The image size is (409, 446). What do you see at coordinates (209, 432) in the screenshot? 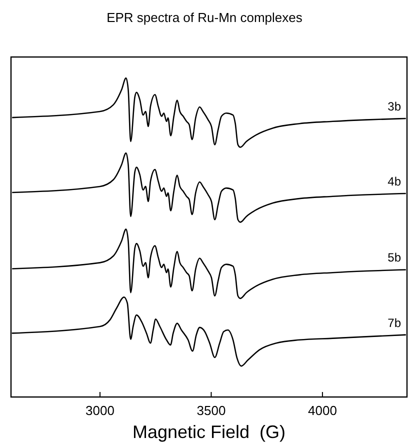
I see `x-axis-title: Magnetic Field (G)` at bounding box center [209, 432].